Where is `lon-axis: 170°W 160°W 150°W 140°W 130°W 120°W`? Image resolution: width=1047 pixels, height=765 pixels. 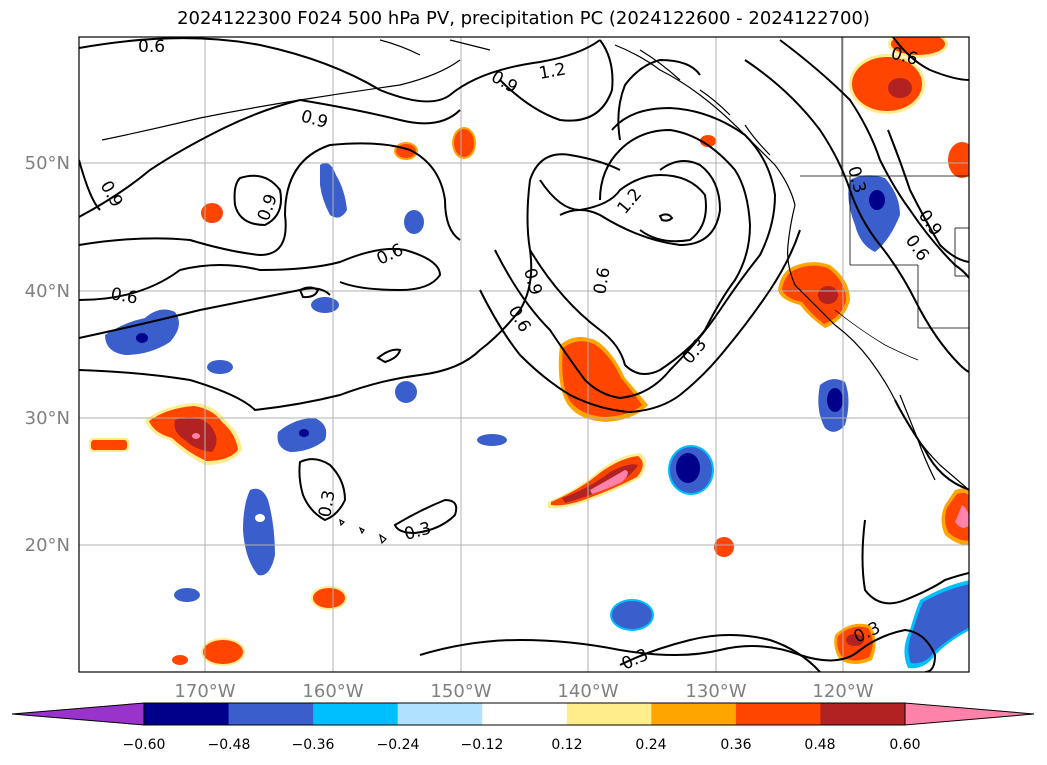
lon-axis: 170°W 160°W 150°W 140°W 130°W 120°W is located at coordinates (523, 691).